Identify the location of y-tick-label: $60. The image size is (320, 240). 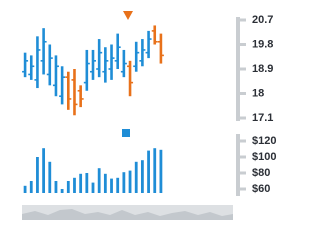
(261, 189).